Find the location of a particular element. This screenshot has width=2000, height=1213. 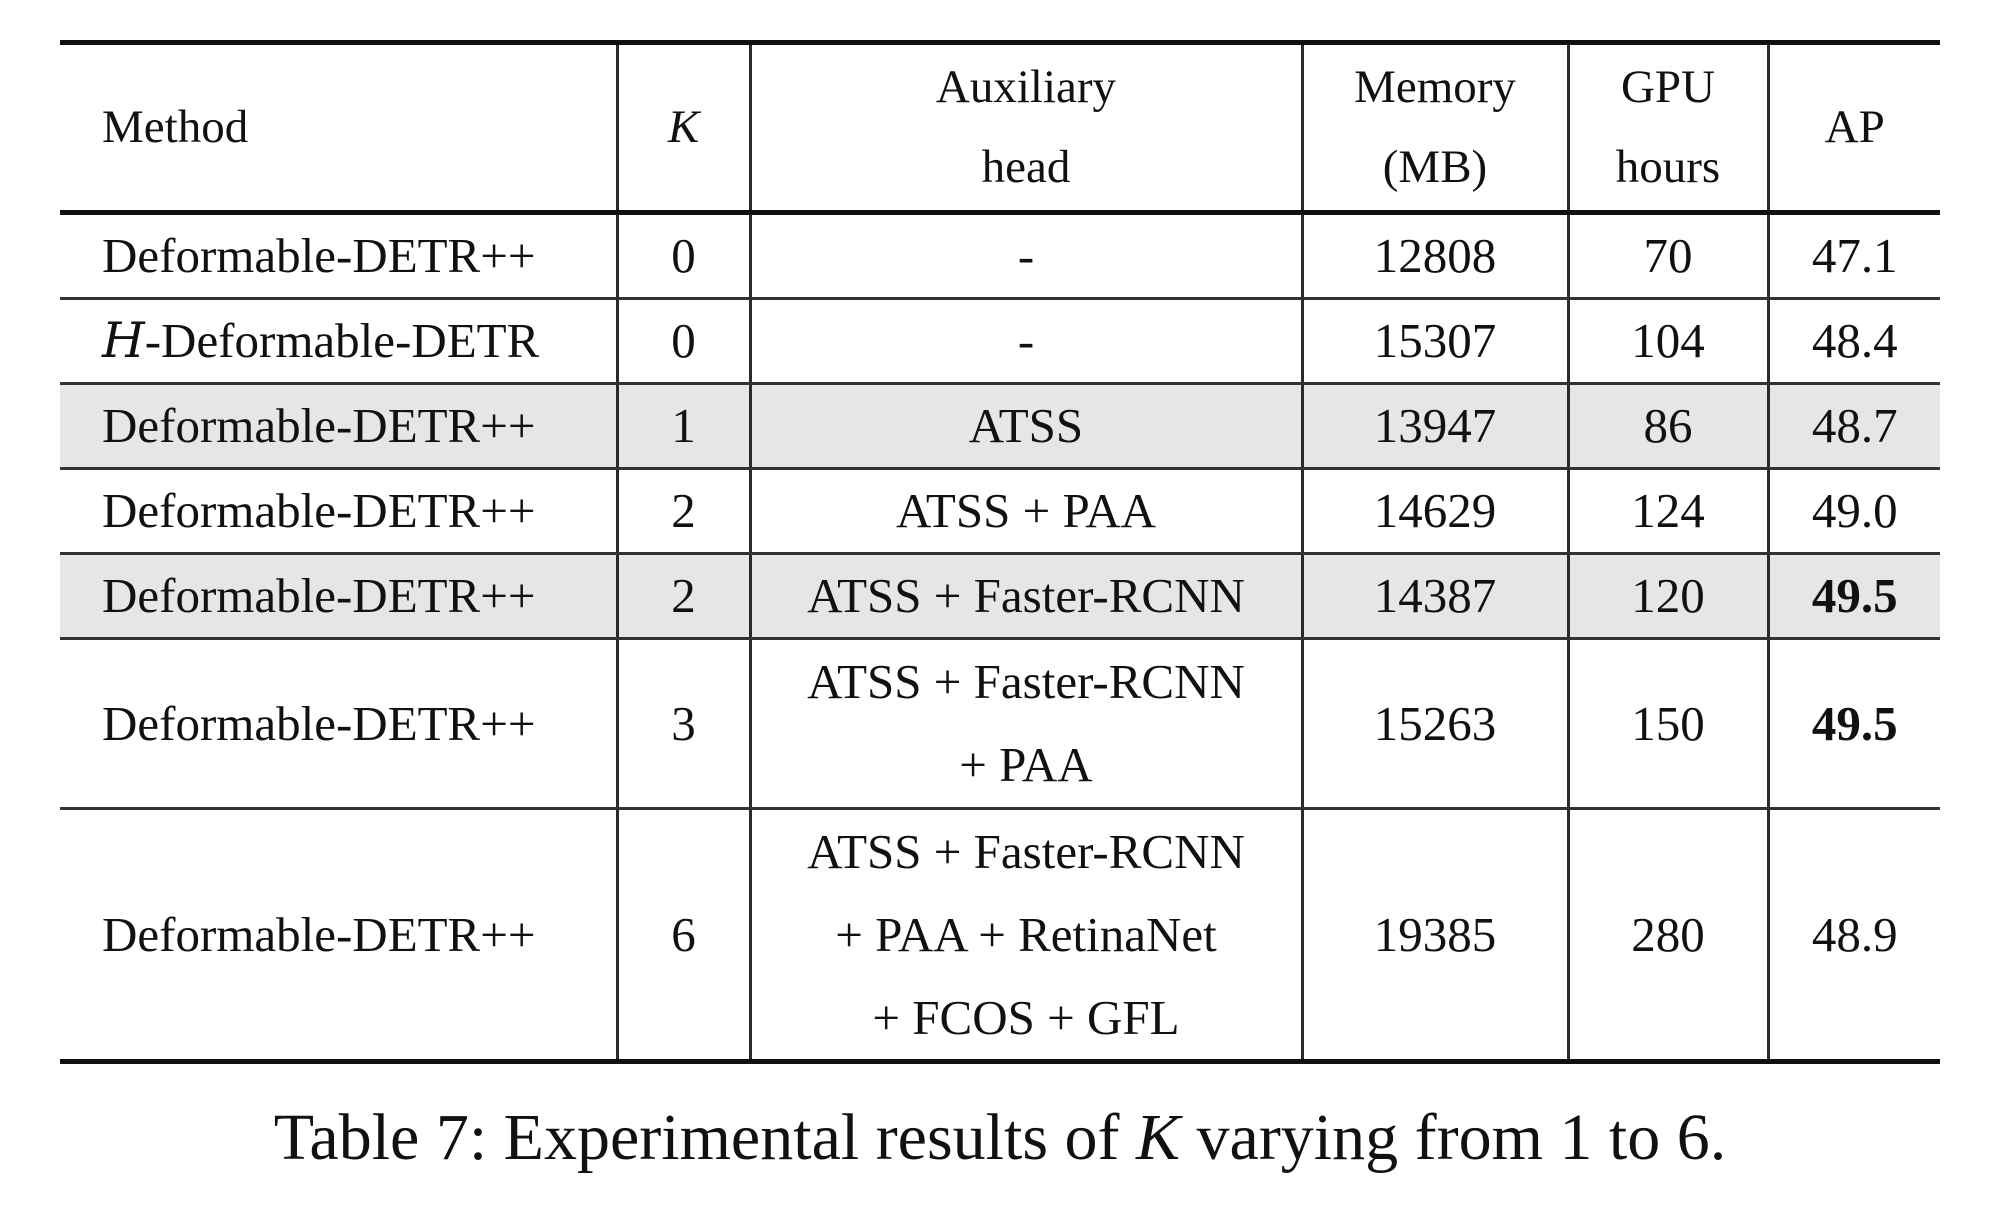

header-aux-head: Auxiliary head is located at coordinates (1026, 127).